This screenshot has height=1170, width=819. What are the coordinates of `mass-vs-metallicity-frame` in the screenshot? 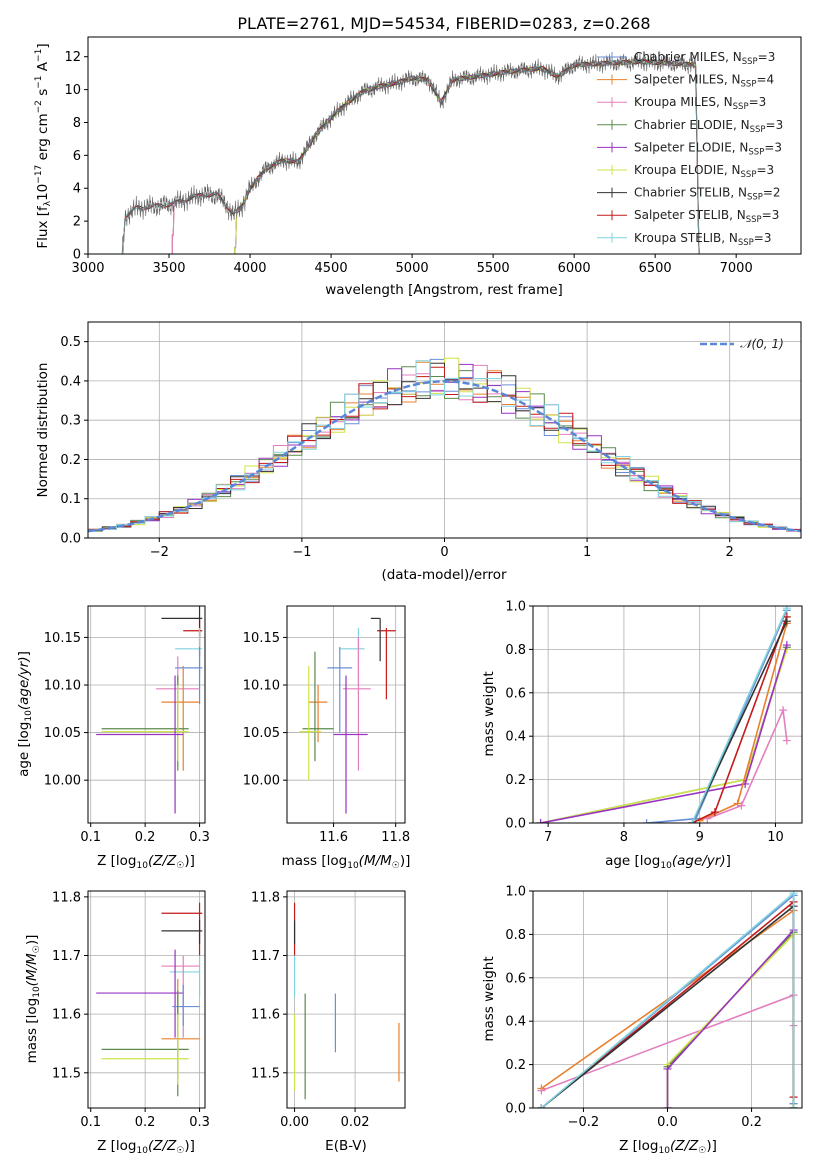 It's located at (146, 999).